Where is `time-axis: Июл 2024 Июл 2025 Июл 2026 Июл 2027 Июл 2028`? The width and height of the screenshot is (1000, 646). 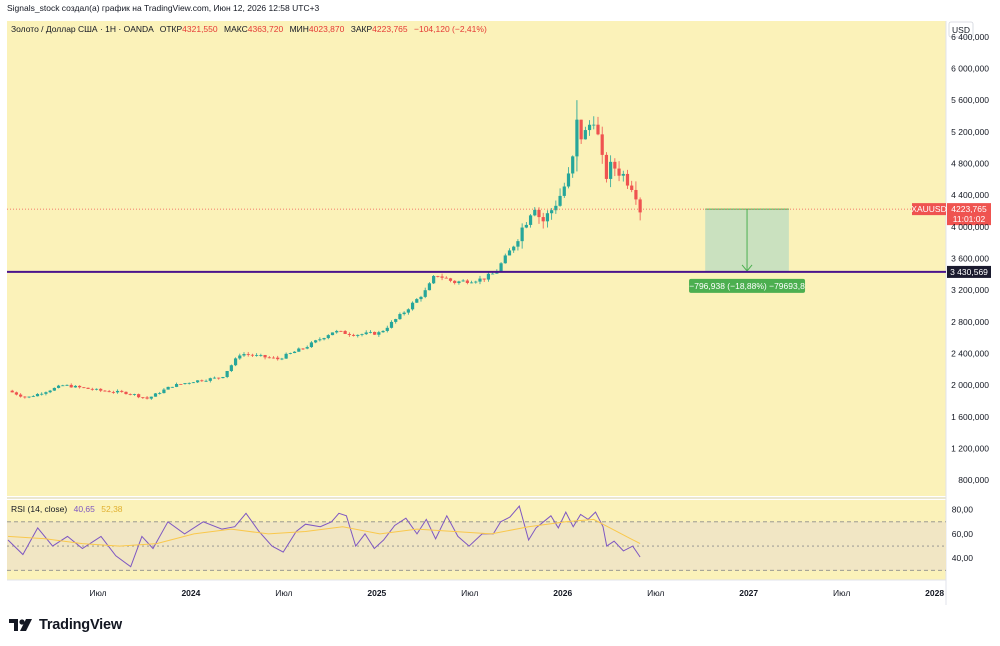
time-axis: Июл 2024 Июл 2025 Июл 2026 Июл 2027 Июл 2028 is located at coordinates (516, 593).